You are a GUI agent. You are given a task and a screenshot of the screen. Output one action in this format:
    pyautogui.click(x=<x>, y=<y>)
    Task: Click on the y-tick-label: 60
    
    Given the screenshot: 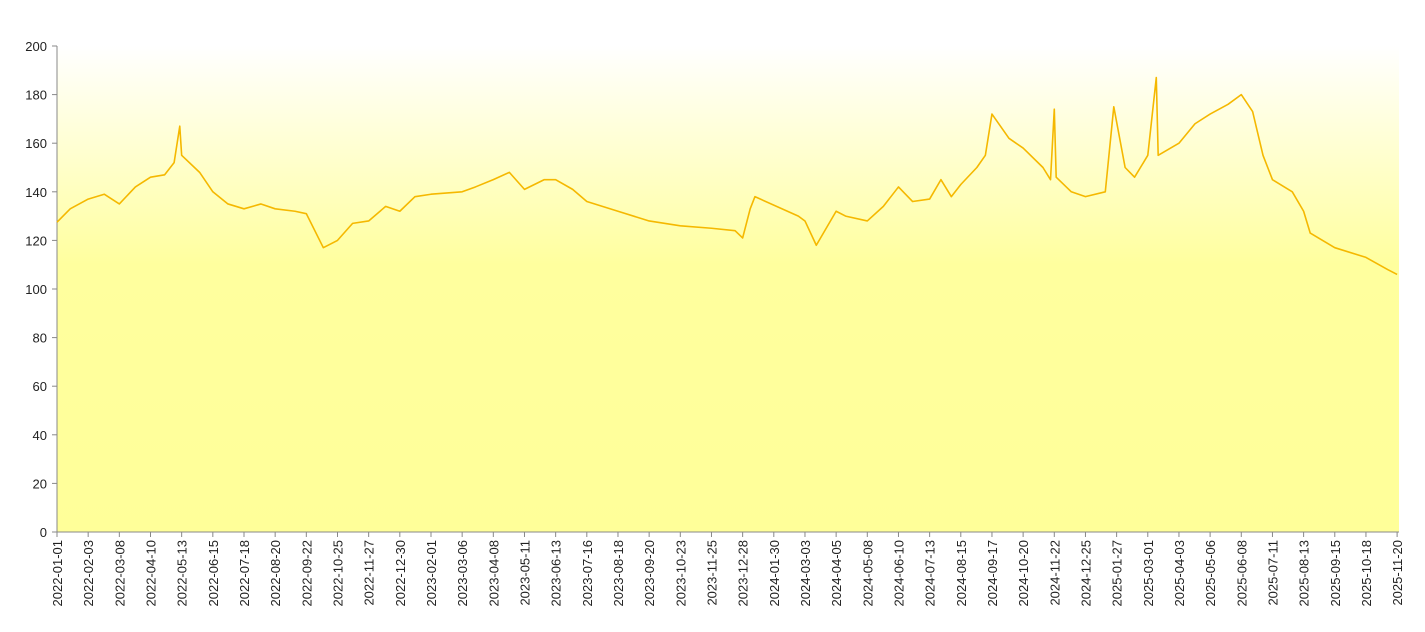 What is the action you would take?
    pyautogui.click(x=40, y=386)
    